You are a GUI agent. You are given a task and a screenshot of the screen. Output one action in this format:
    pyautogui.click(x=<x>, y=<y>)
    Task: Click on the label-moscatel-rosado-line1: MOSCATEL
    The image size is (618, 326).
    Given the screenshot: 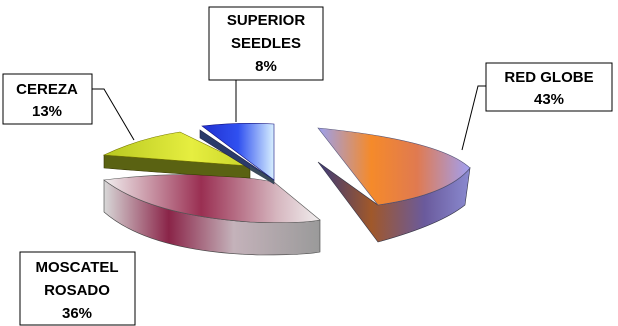 What is the action you would take?
    pyautogui.click(x=76, y=267)
    